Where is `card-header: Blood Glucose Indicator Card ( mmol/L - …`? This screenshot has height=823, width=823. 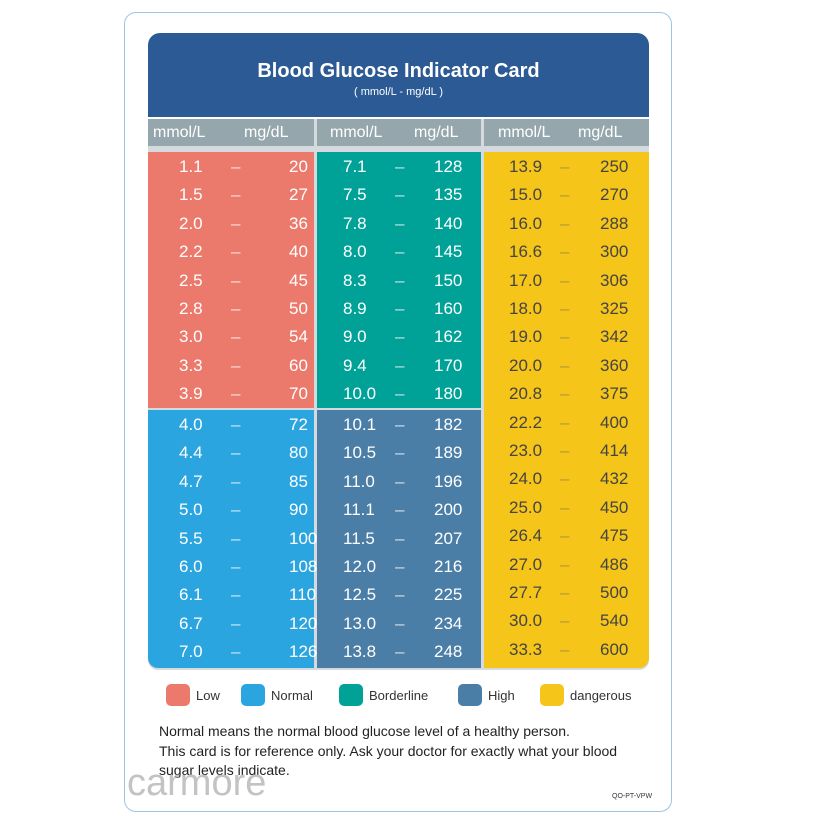
card-header: Blood Glucose Indicator Card ( mmol/L - … is located at coordinates (398, 75).